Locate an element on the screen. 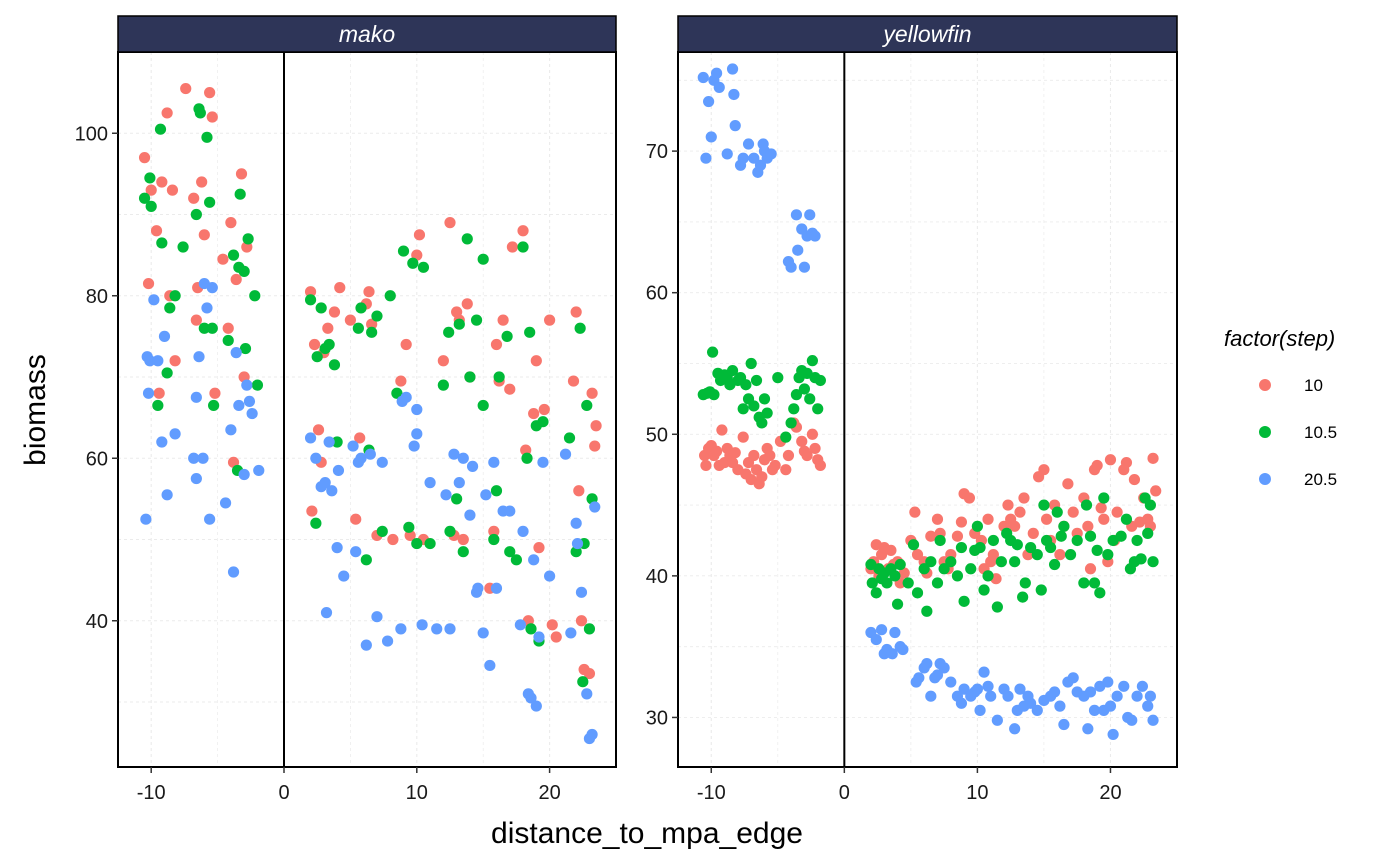  y-tick-label: 70 is located at coordinates (657, 152).